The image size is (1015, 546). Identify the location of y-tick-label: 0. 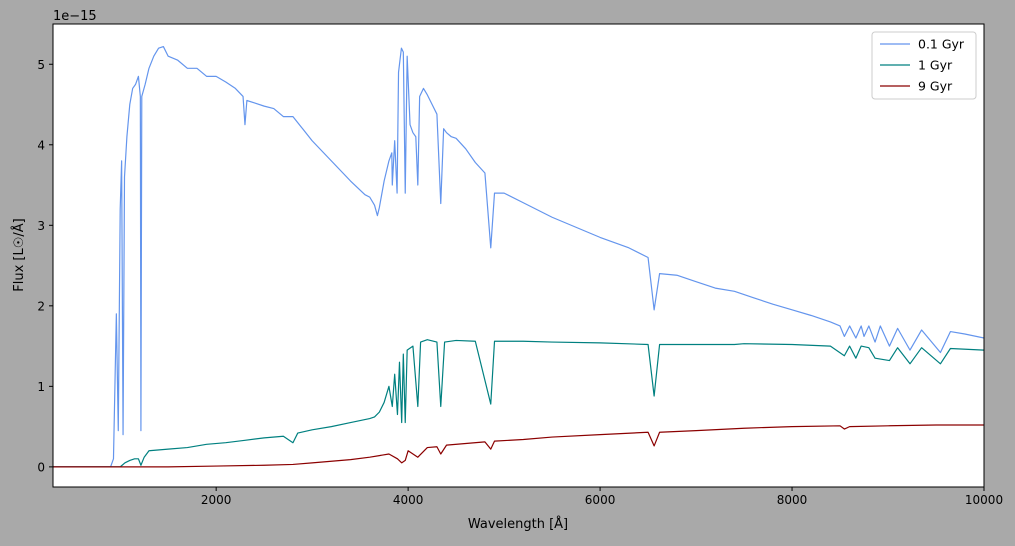
(41, 467).